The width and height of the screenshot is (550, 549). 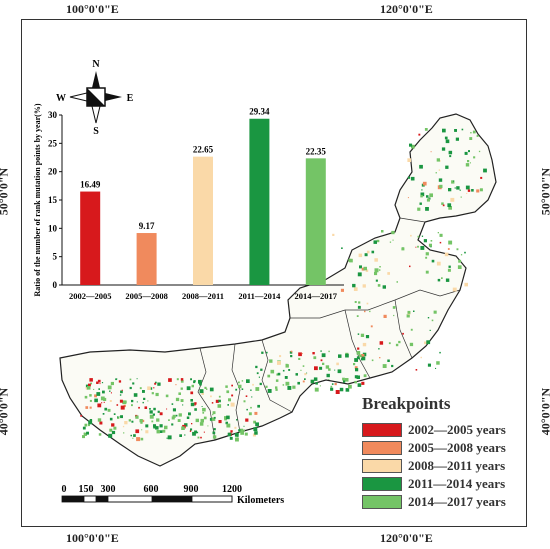 I want to click on legend-item: 2011—2014 years, so click(x=433, y=484).